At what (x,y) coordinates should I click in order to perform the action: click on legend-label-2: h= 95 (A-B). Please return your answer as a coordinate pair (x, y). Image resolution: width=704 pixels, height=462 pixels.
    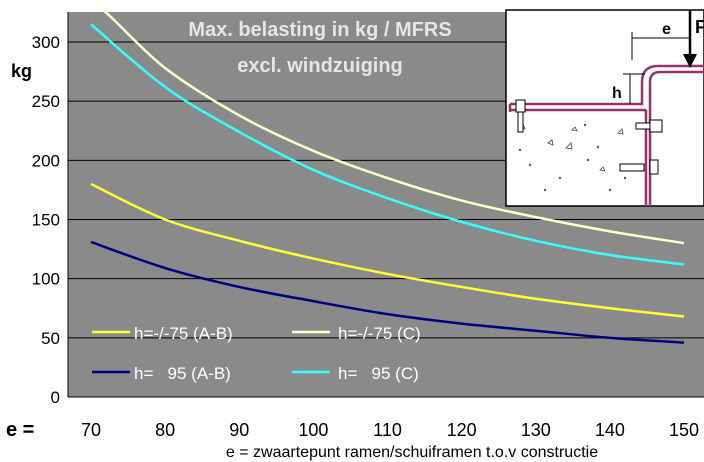
    Looking at the image, I should click on (182, 373).